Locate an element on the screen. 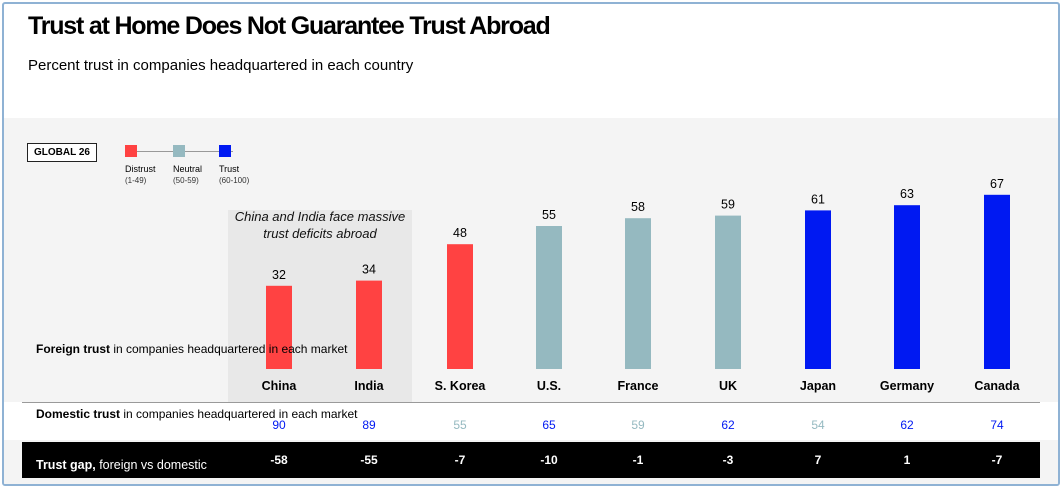 This screenshot has height=488, width=1062. trust-gap-value: -58 is located at coordinates (279, 460).